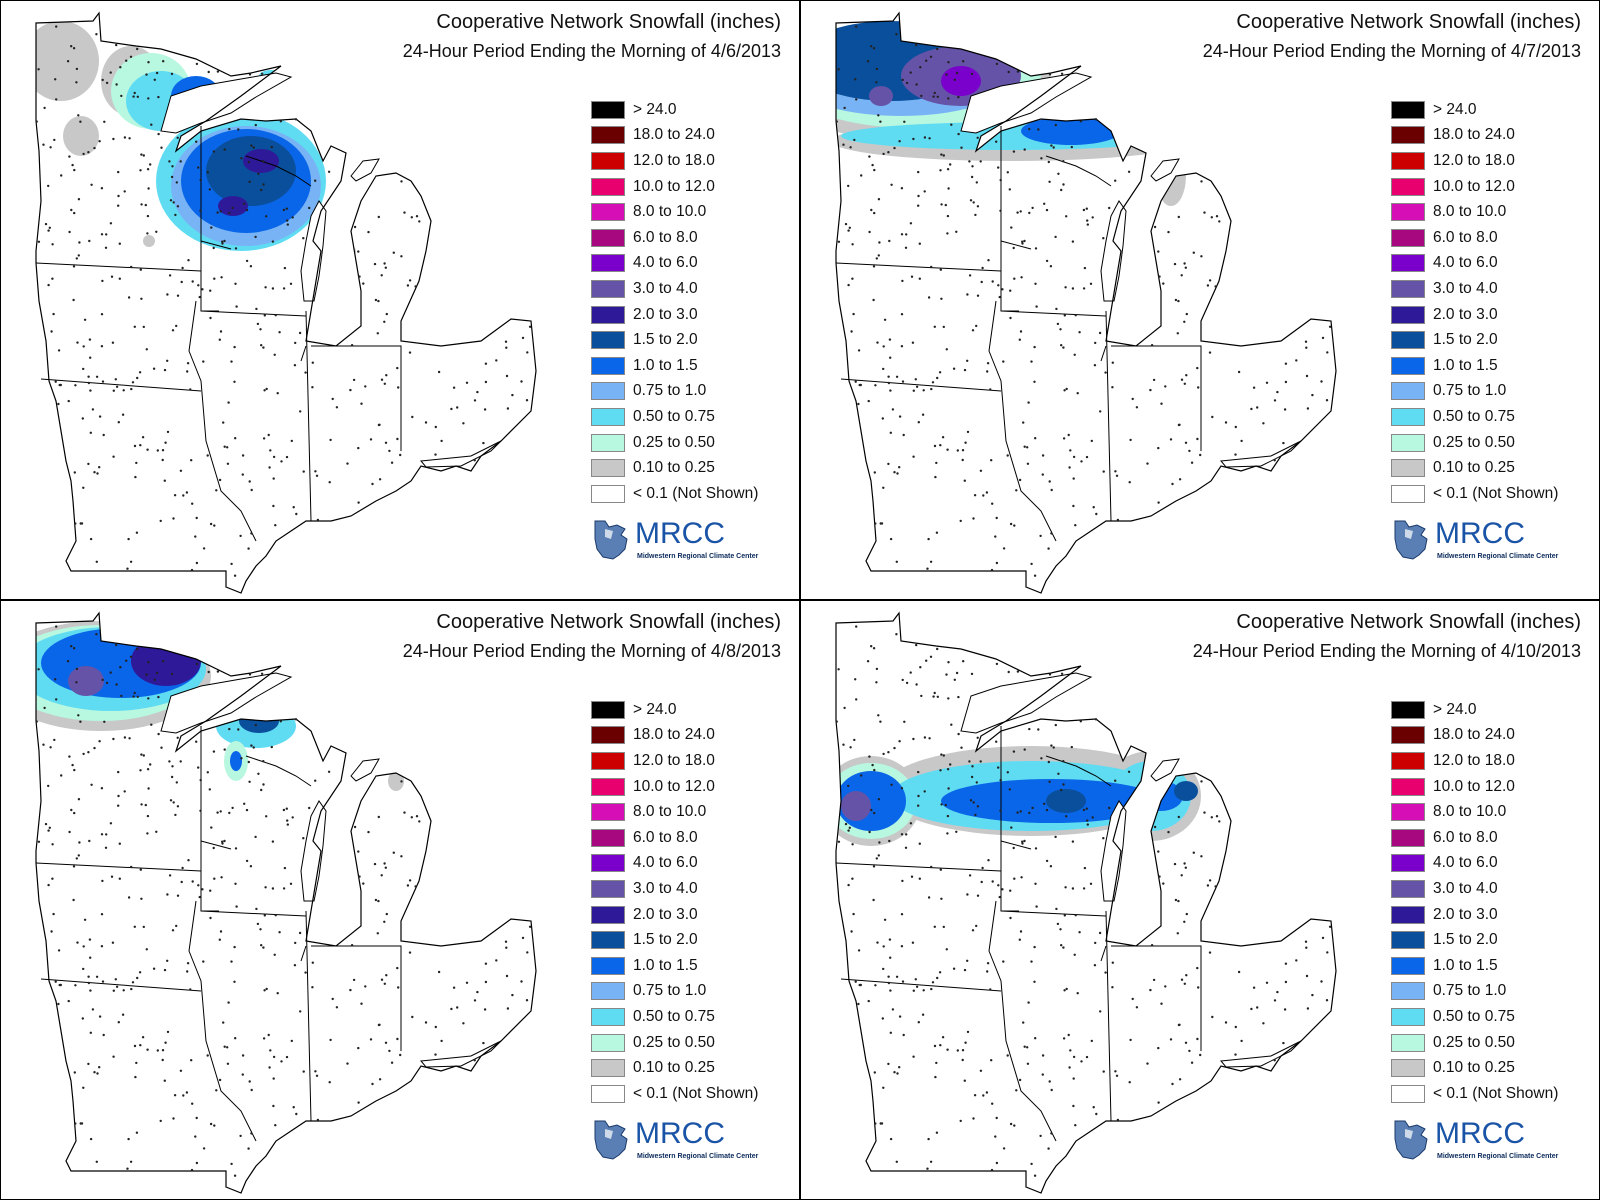 The height and width of the screenshot is (1200, 1600). I want to click on state-border, so click(1078, 771).